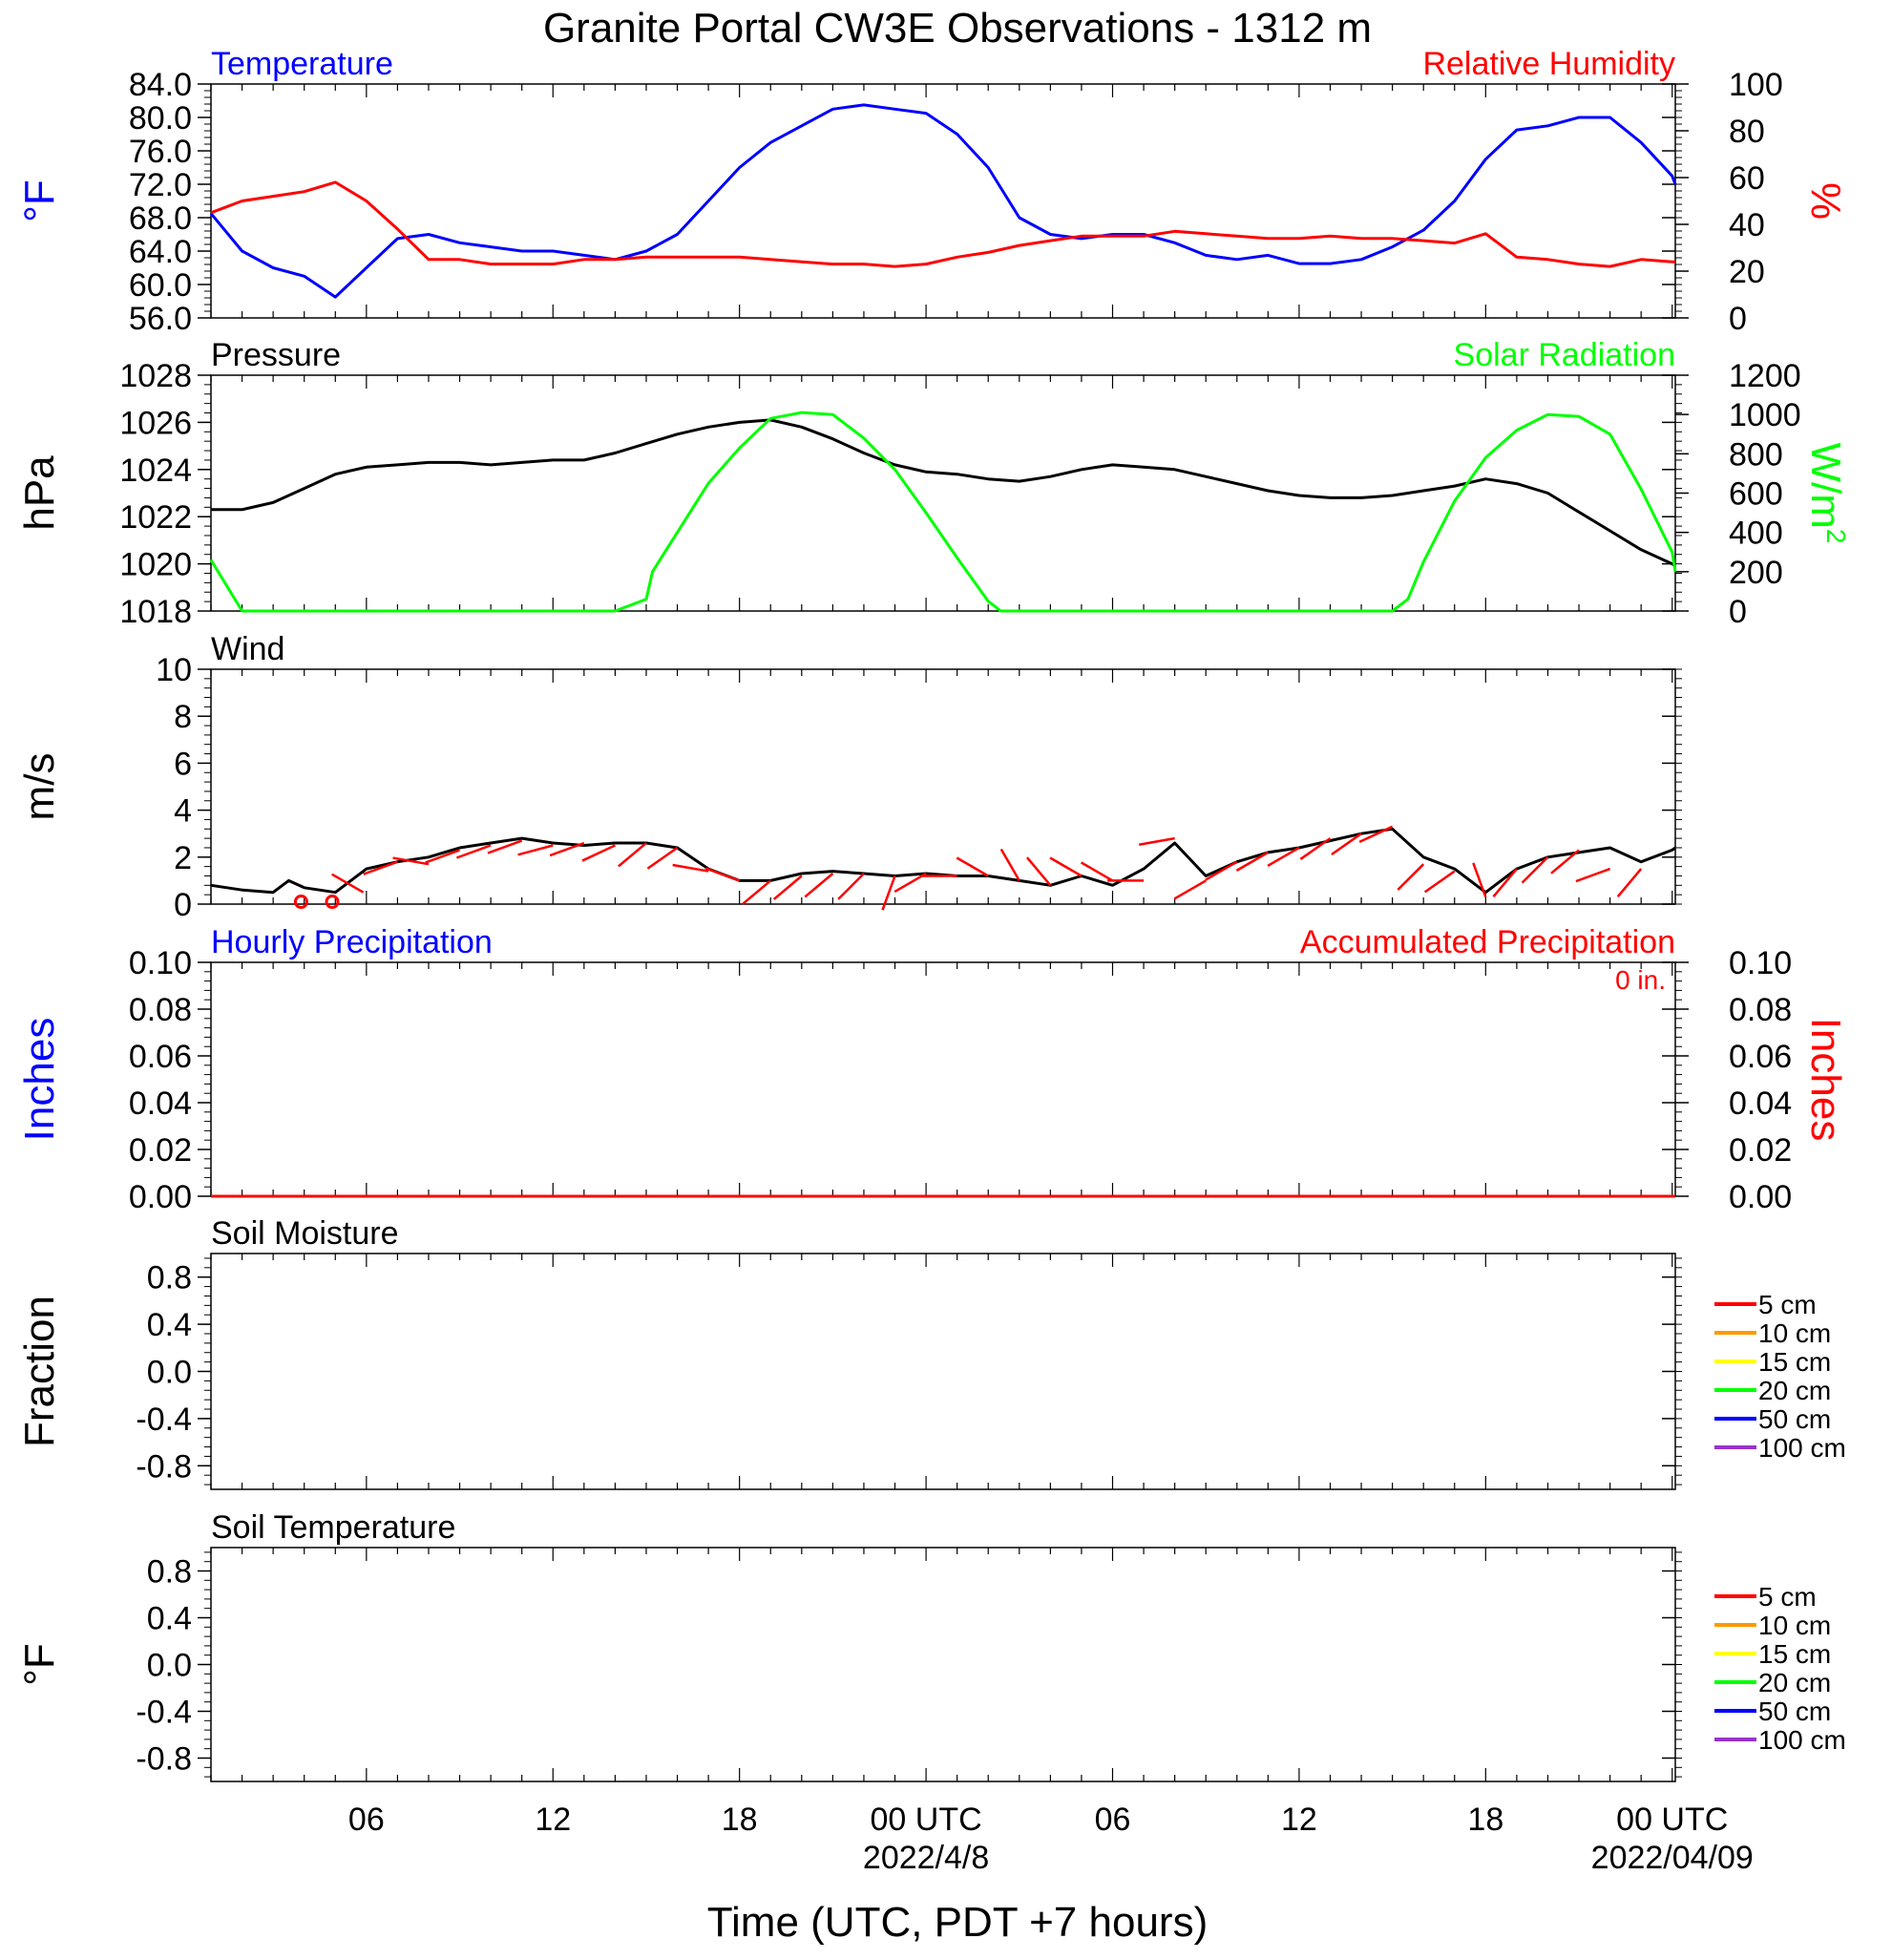  I want to click on right-unit-label: %, so click(1825, 201).